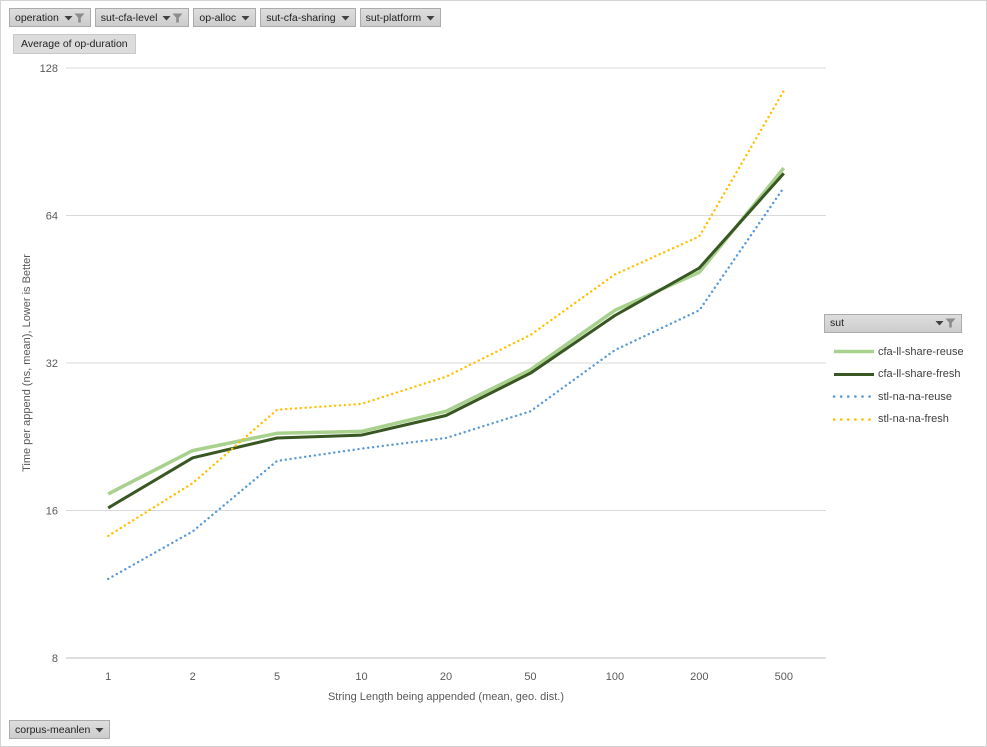 Image resolution: width=987 pixels, height=747 pixels. Describe the element at coordinates (108, 677) in the screenshot. I see `x-tick-label: 1` at that location.